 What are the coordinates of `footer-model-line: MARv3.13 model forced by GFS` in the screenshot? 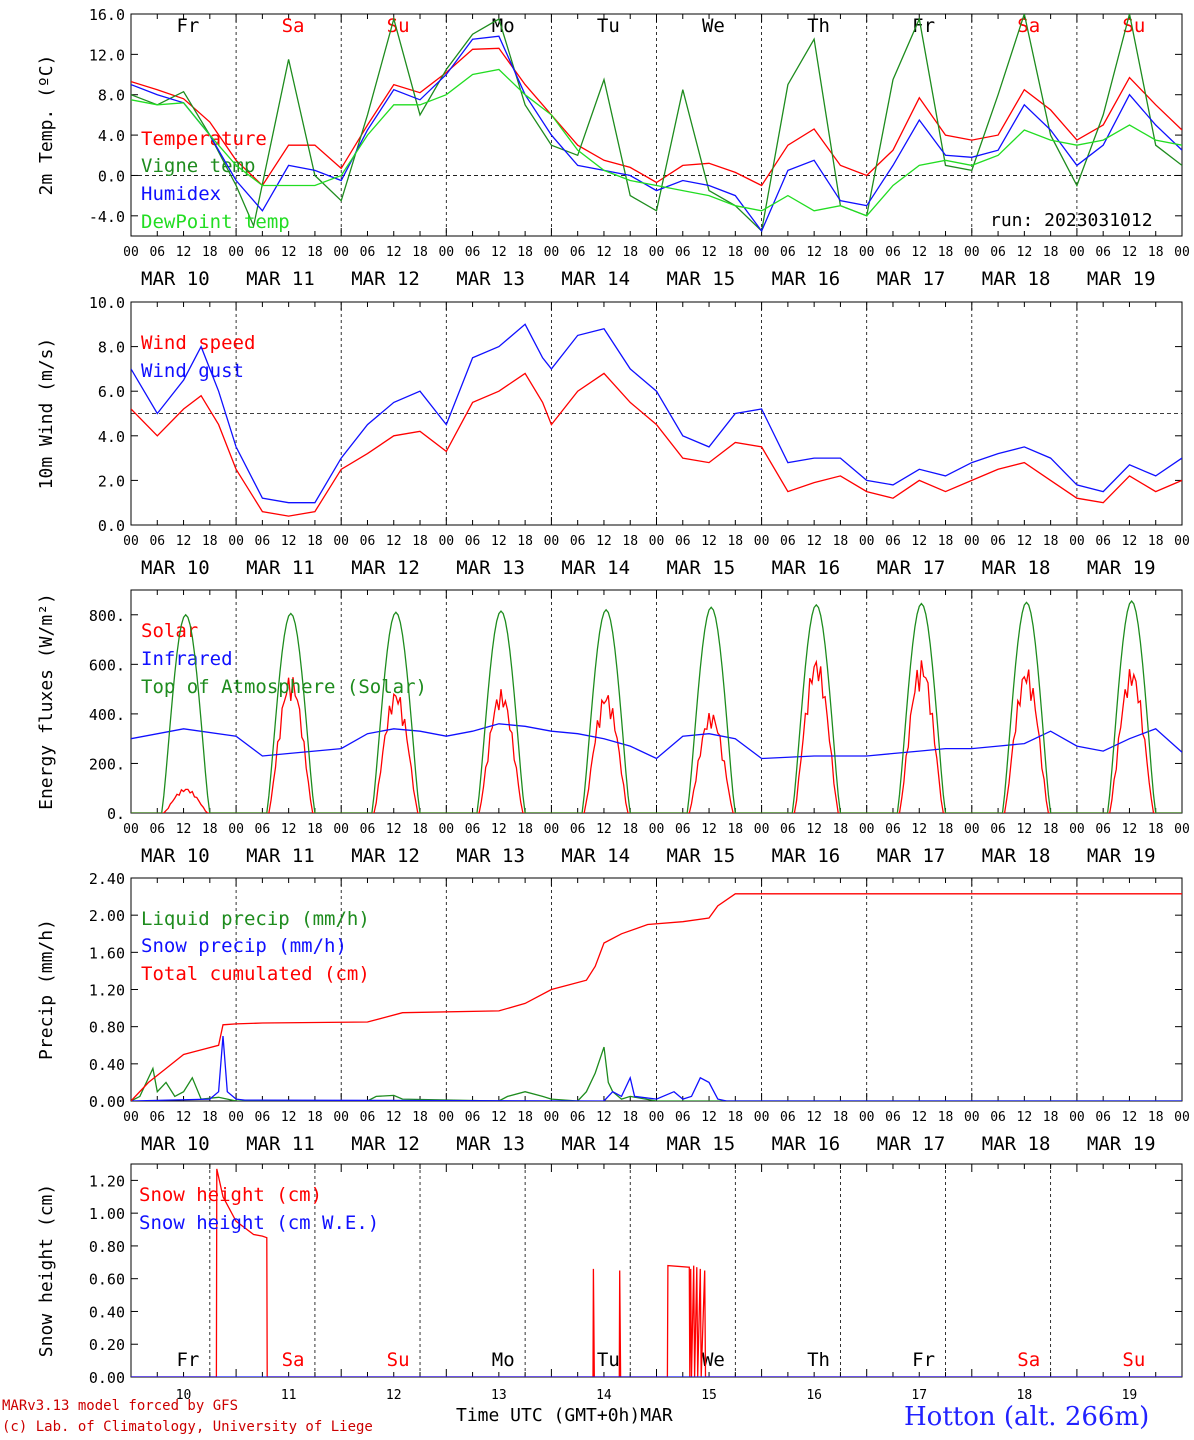 It's located at (120, 1406).